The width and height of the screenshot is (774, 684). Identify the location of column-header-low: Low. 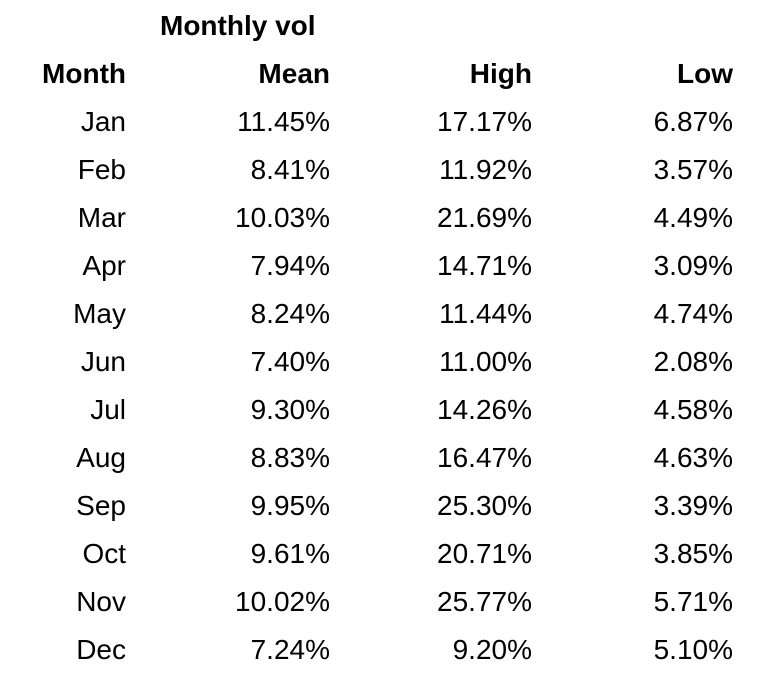
(705, 73).